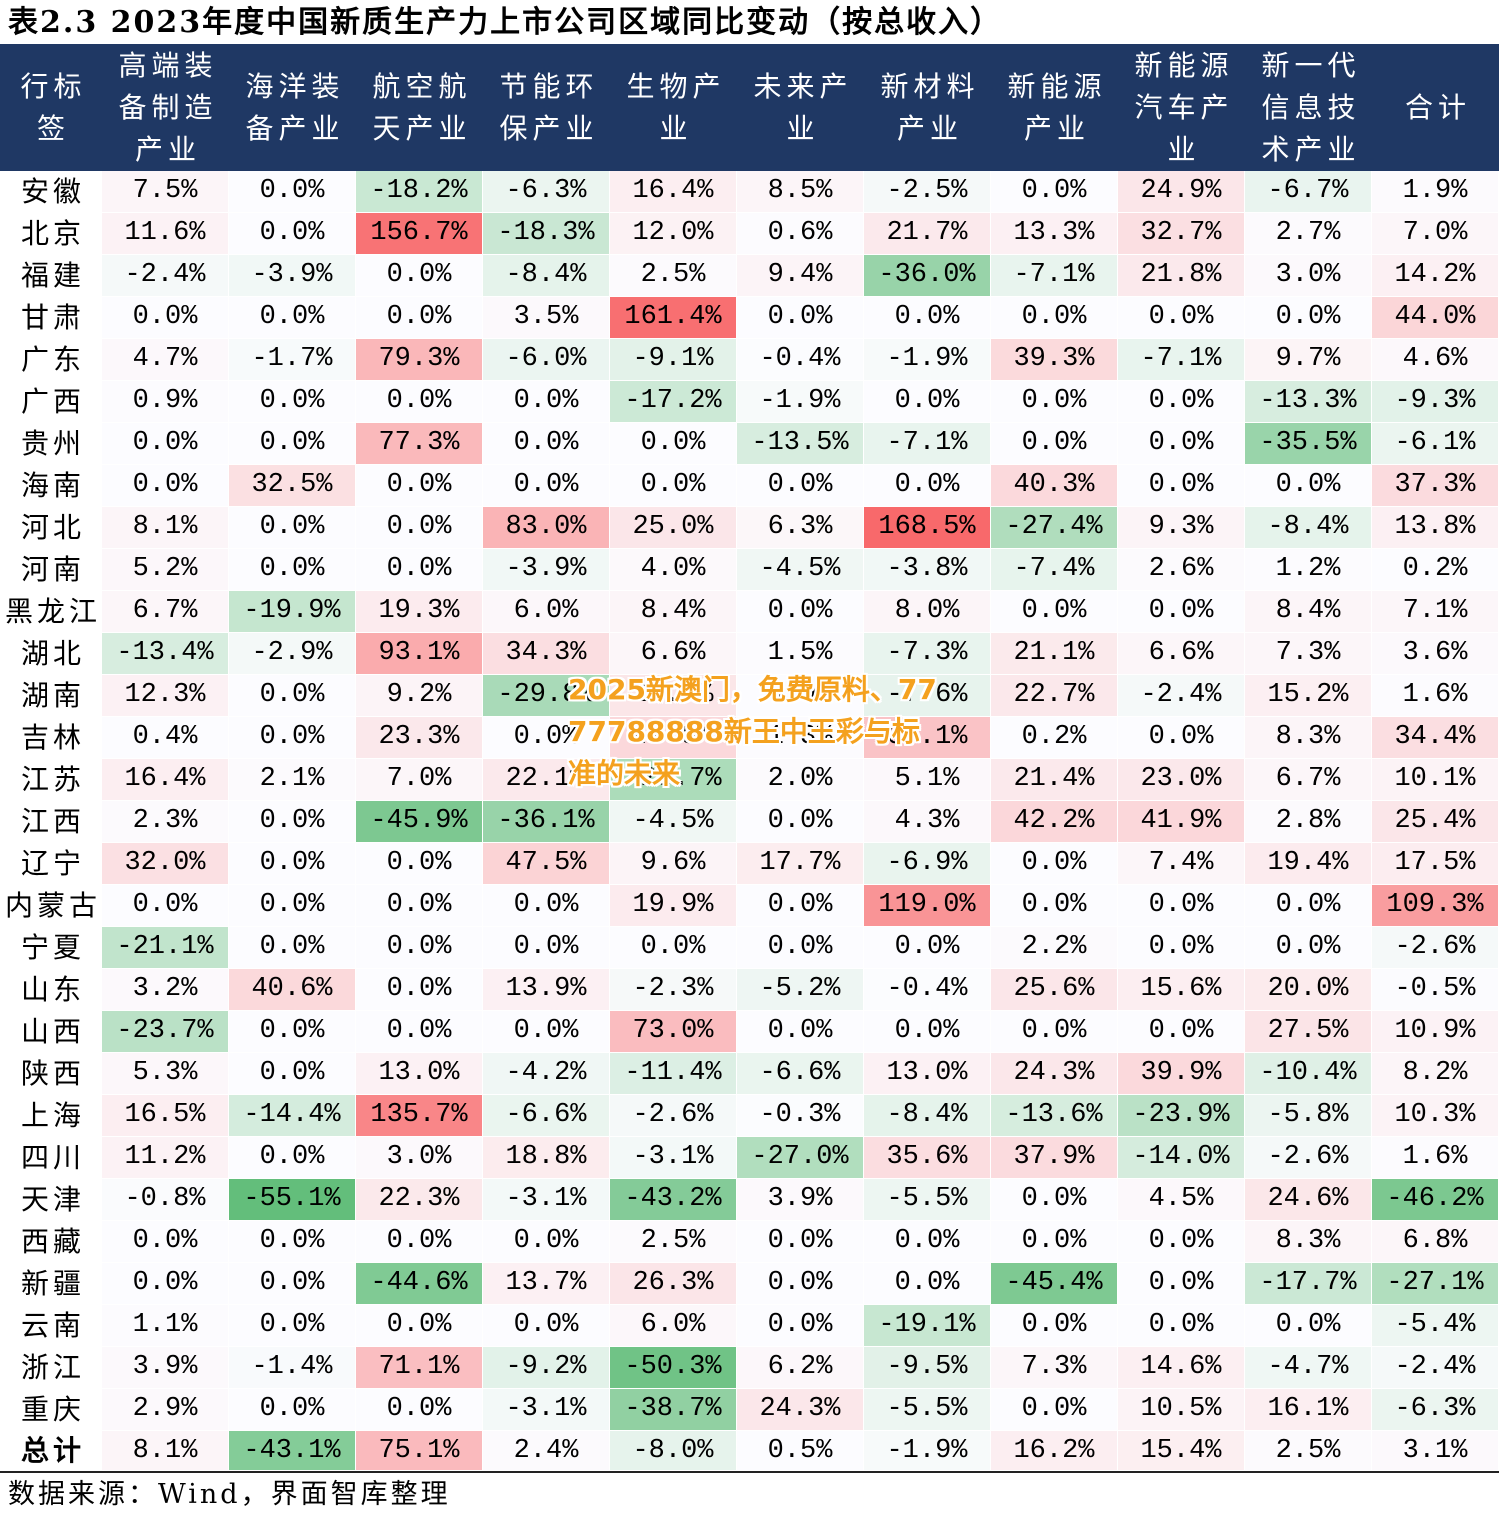  I want to click on value-cell: 23.3%, so click(419, 738).